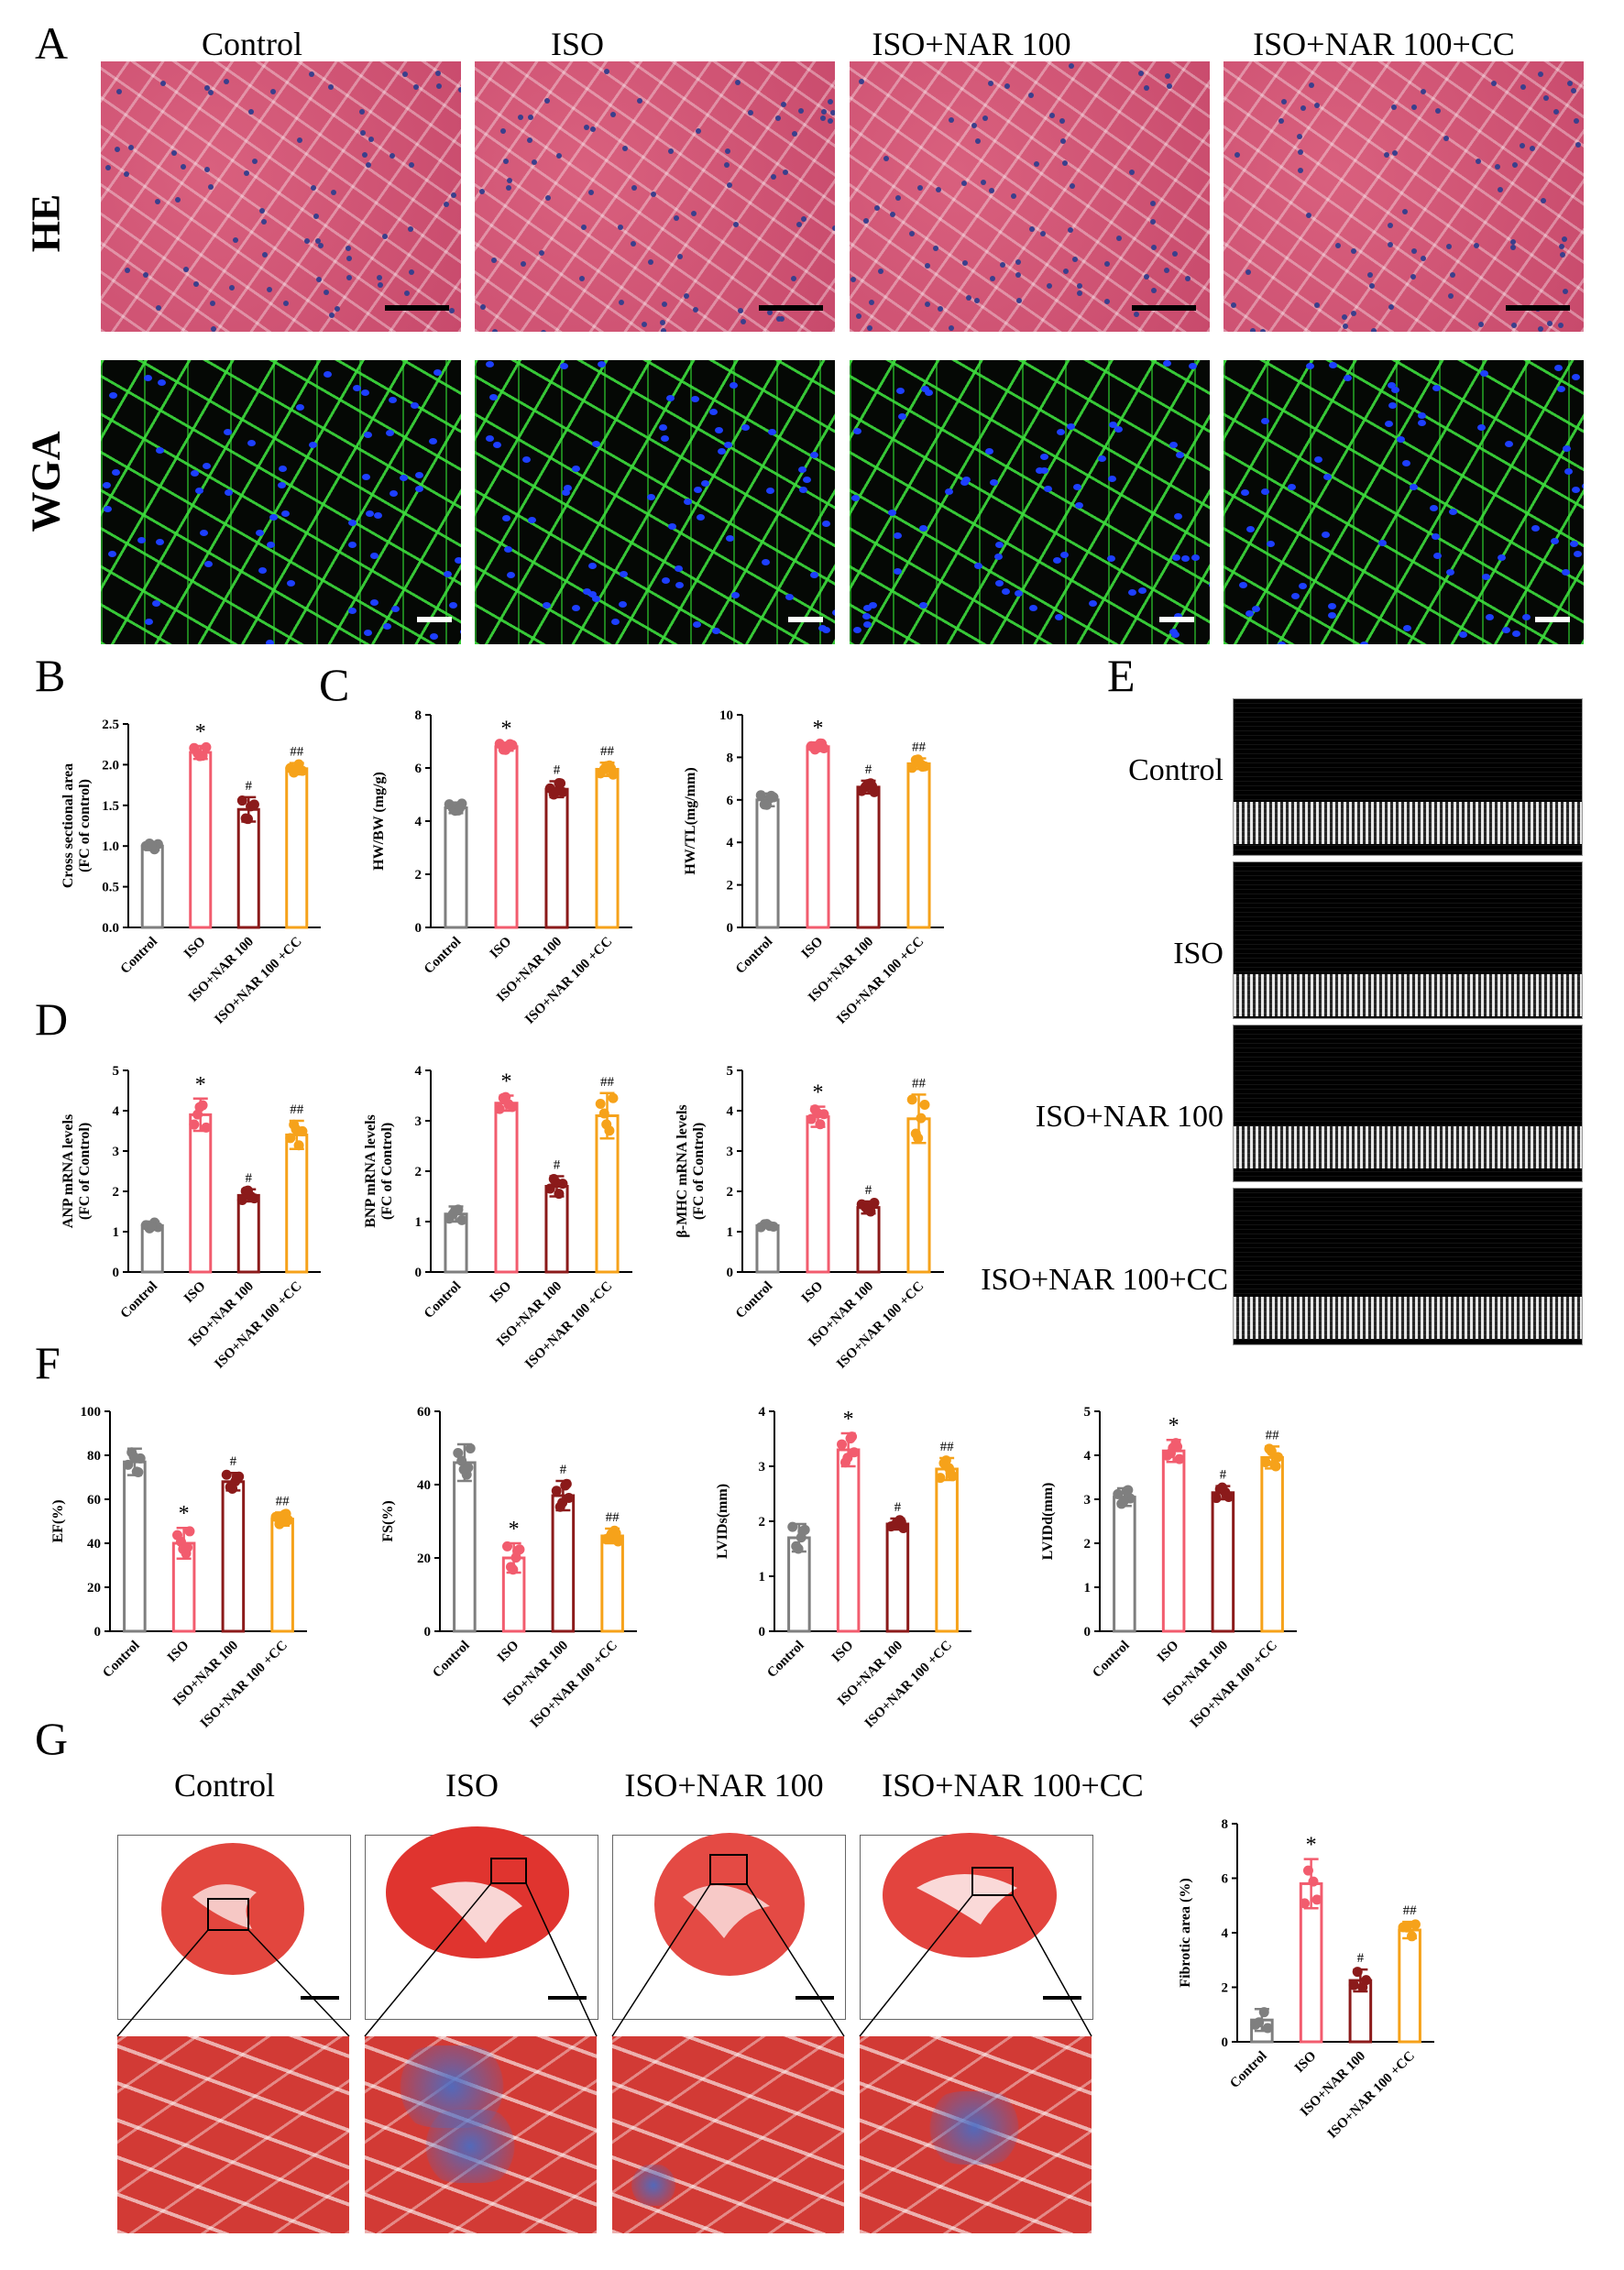 The width and height of the screenshot is (1624, 2270). Describe the element at coordinates (200, 732) in the screenshot. I see `significance-mark: *` at that location.